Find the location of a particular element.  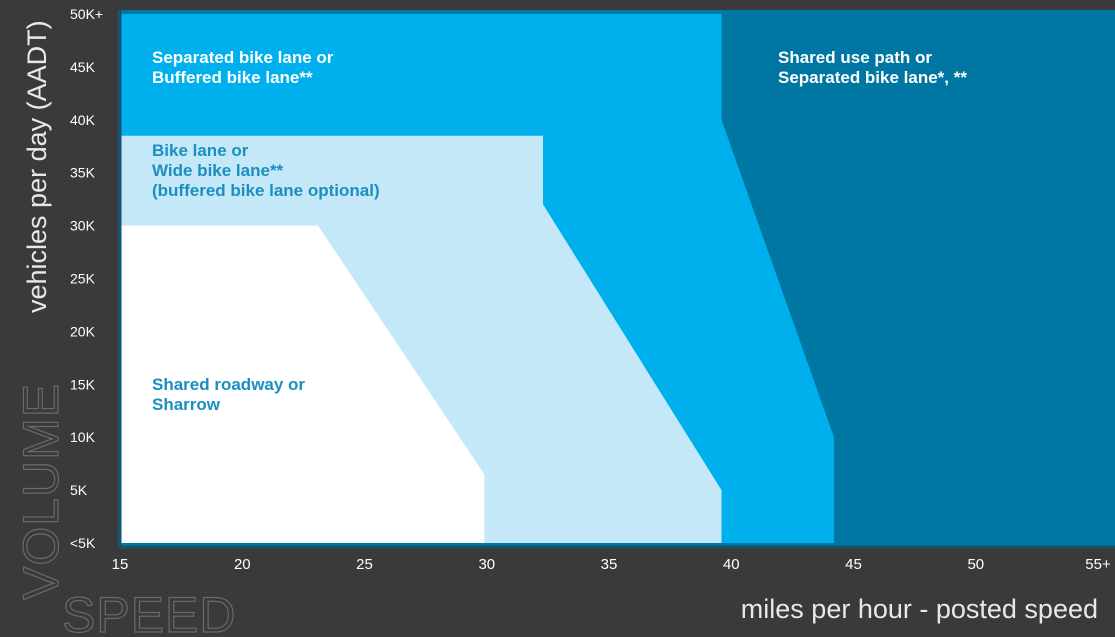

y-tick-label: 5K is located at coordinates (79, 490).